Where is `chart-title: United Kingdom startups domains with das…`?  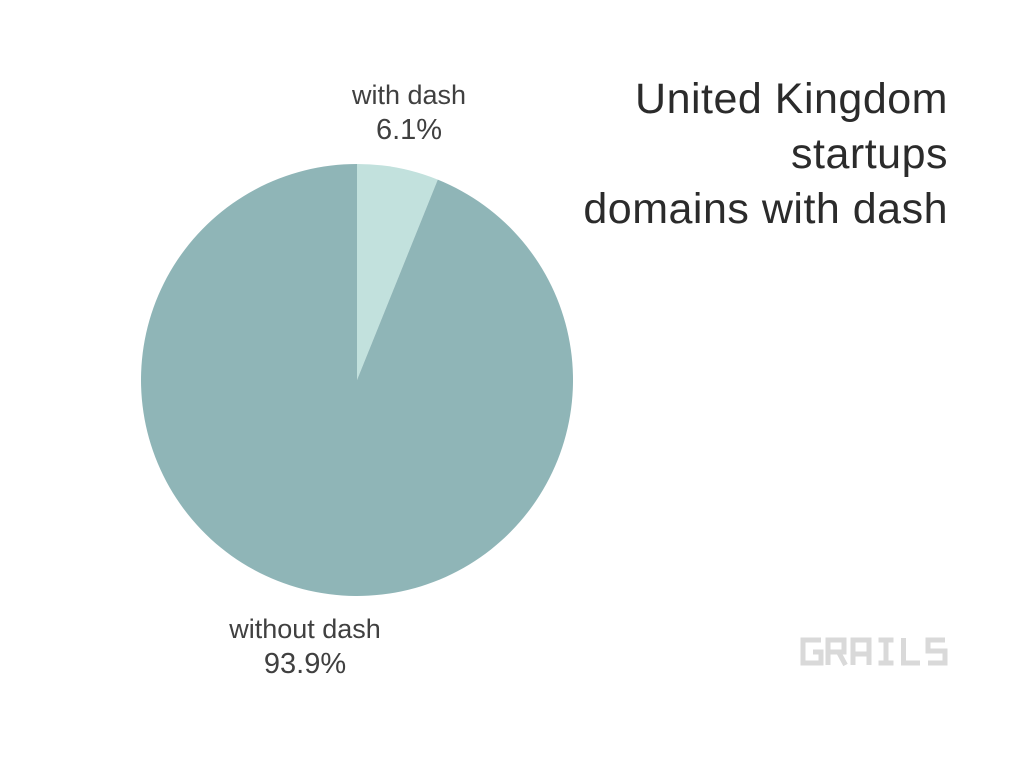 chart-title: United Kingdom startups domains with das… is located at coordinates (765, 154).